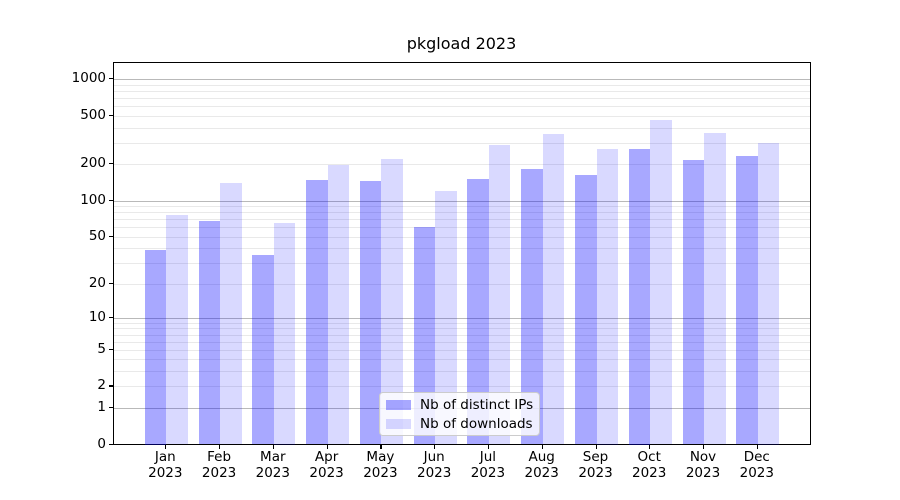 The height and width of the screenshot is (500, 900). What do you see at coordinates (715, 288) in the screenshot?
I see `bar-nb-of-downloads-nov` at bounding box center [715, 288].